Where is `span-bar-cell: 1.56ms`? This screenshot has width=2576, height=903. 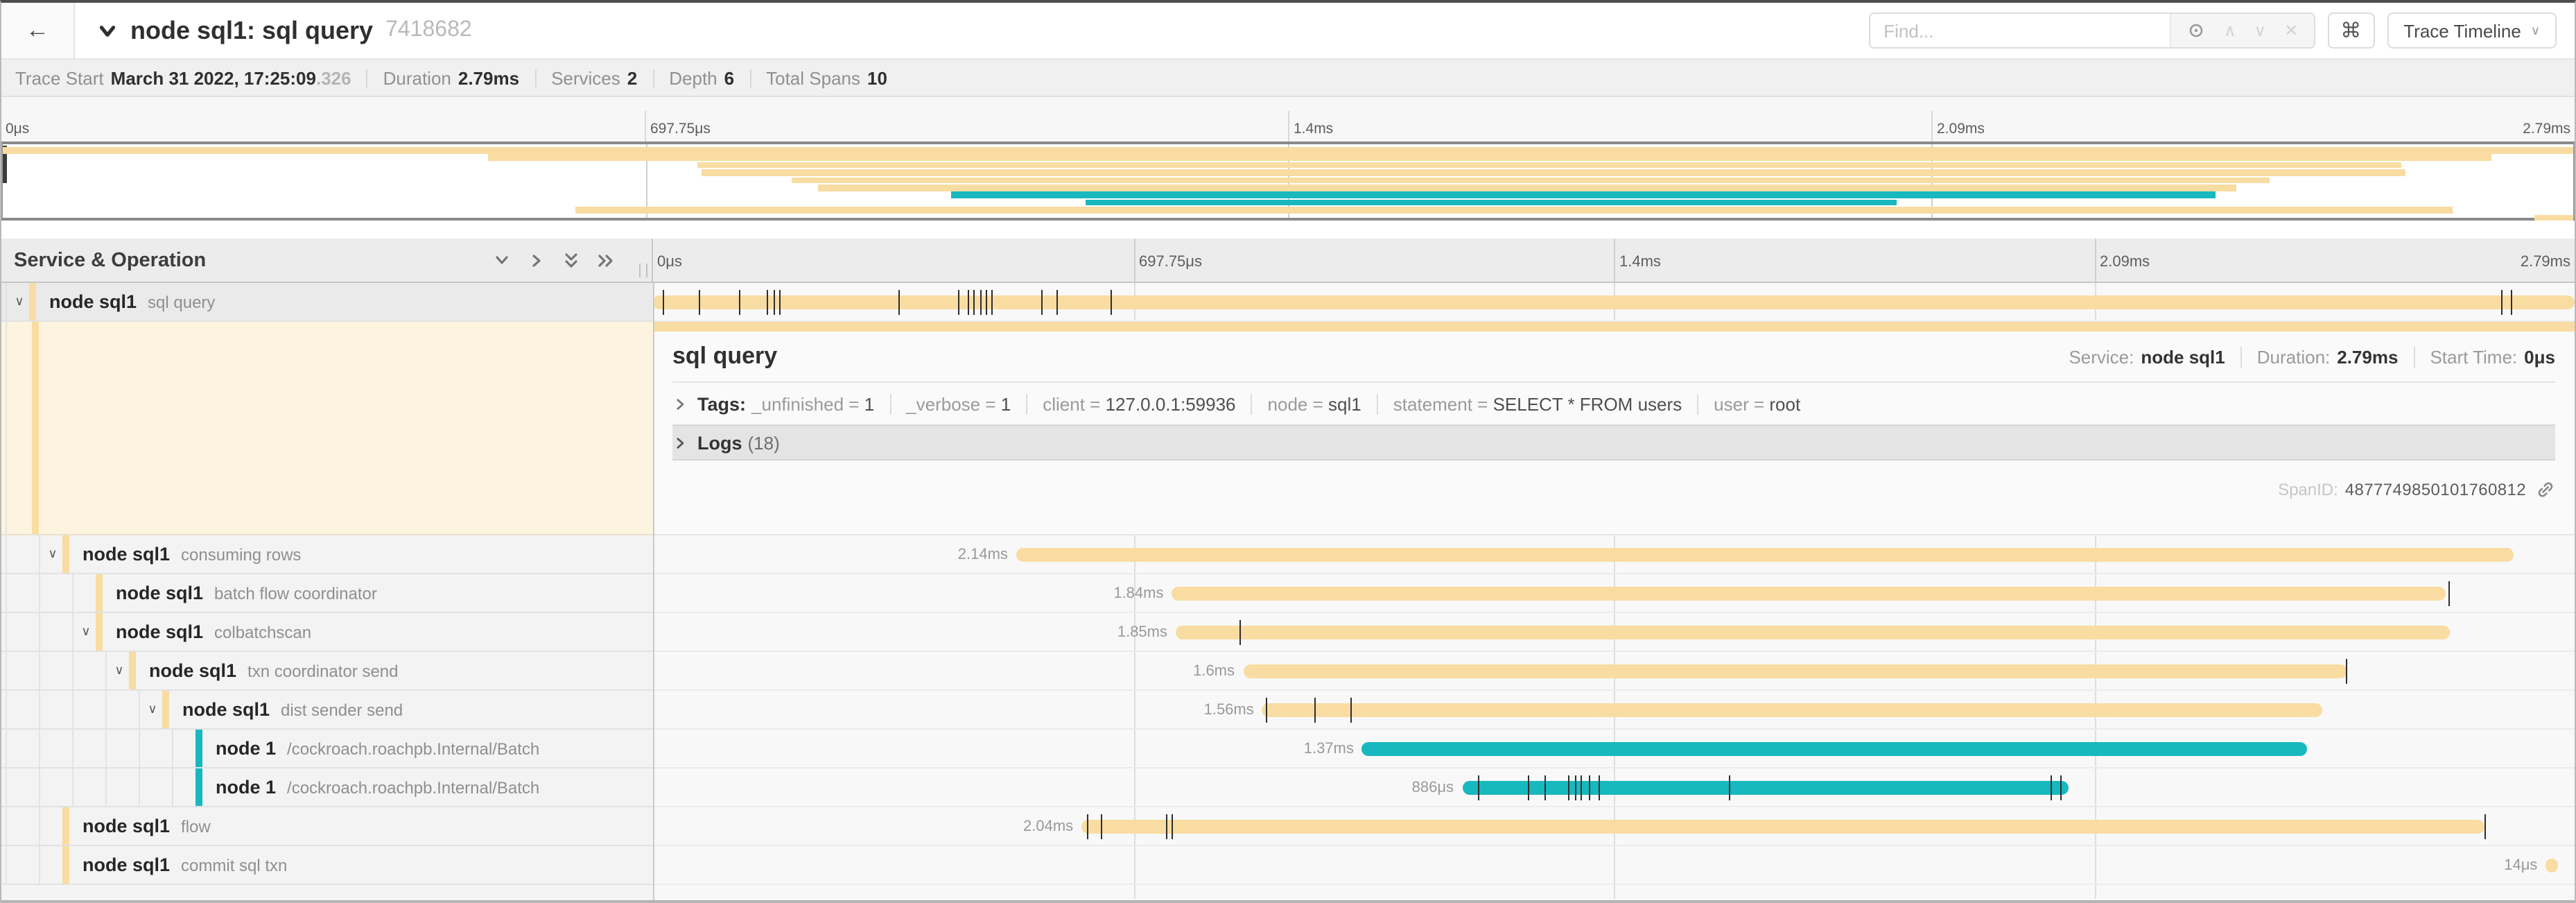
span-bar-cell: 1.56ms is located at coordinates (1614, 710).